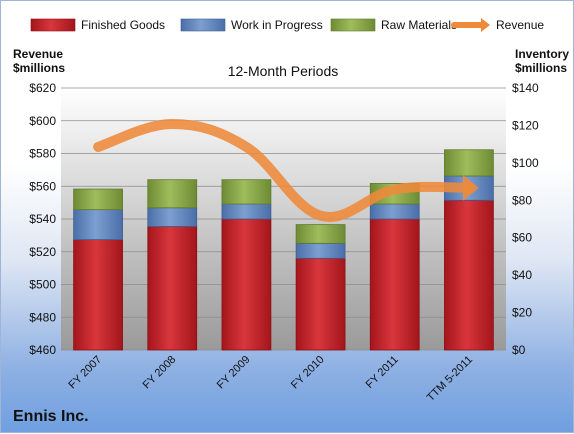 The width and height of the screenshot is (574, 434). What do you see at coordinates (283, 71) in the screenshot?
I see `chart-title: 12-Month Periods` at bounding box center [283, 71].